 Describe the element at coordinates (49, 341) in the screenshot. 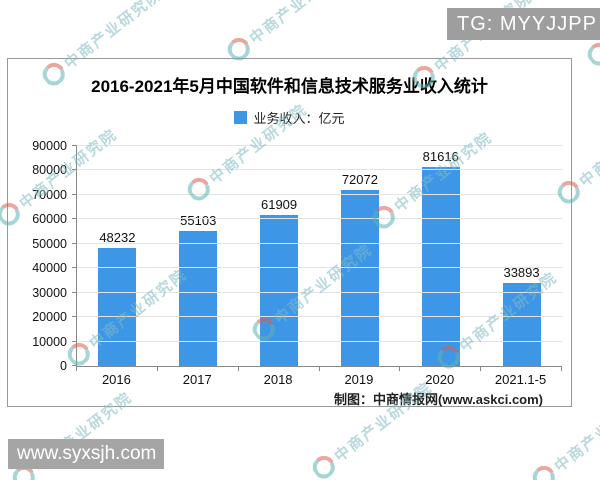

I see `y-tick-label: 10000` at that location.